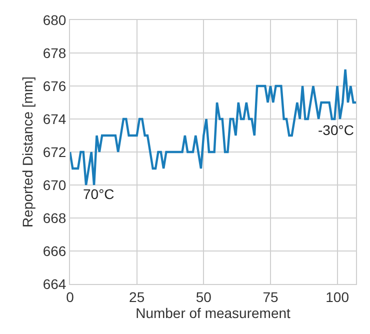  I want to click on x-axis-title: Number of measurement, so click(213, 313).